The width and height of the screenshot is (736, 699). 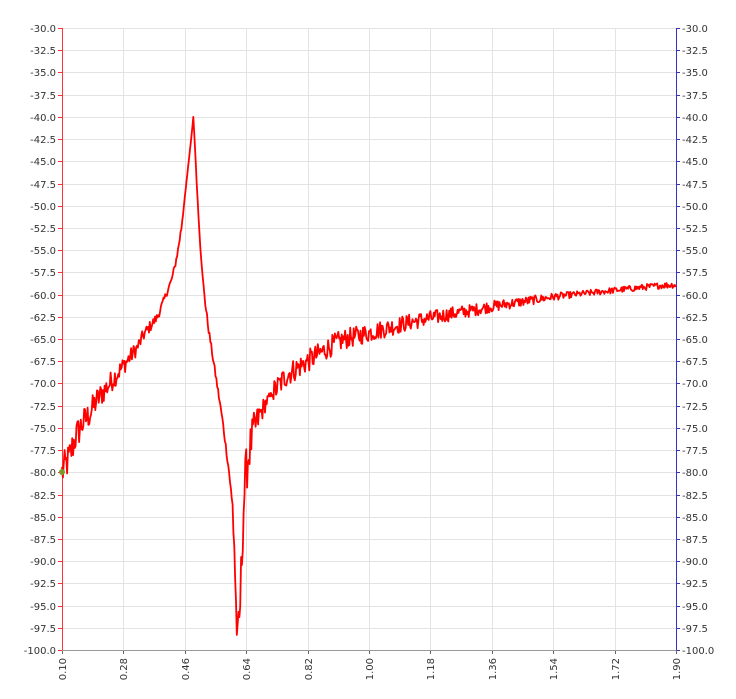 I want to click on x-tick-label: 0.64, so click(x=247, y=669).